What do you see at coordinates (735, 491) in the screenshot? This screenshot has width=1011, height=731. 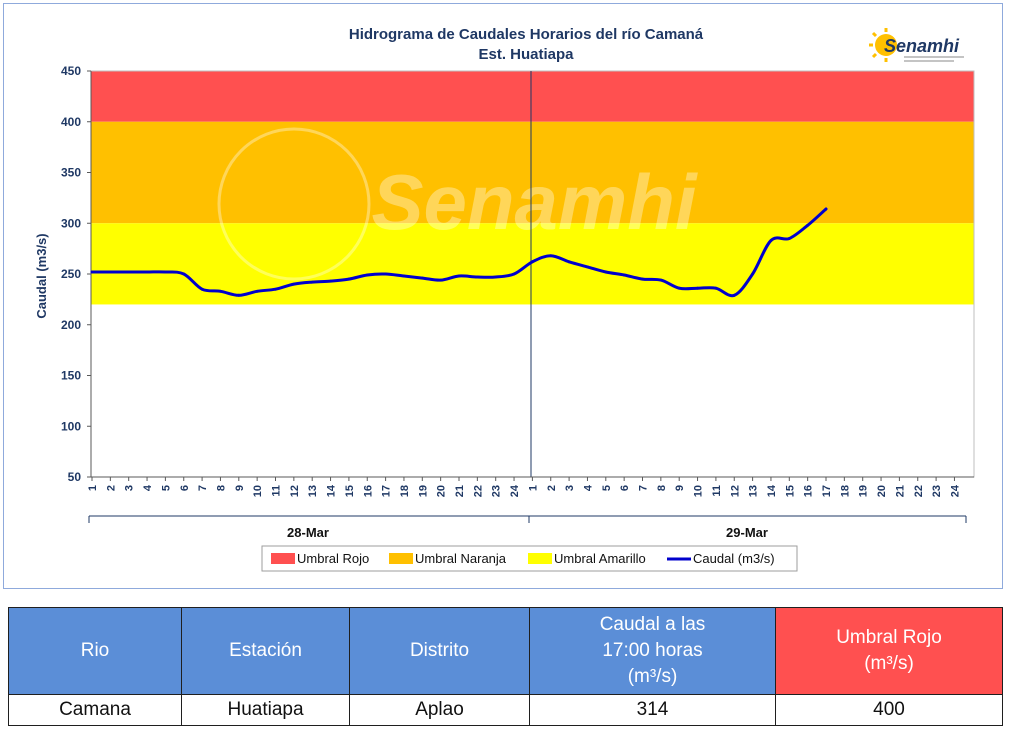 I see `x-tick-label: 12` at bounding box center [735, 491].